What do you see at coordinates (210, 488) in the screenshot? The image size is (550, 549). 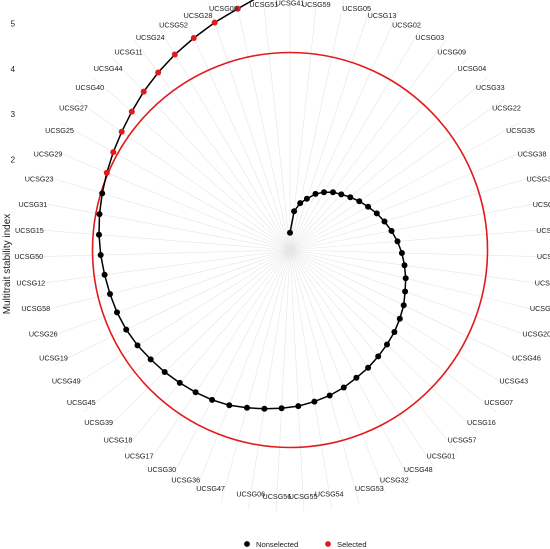 I see `label-UCSG47: UCSG47` at bounding box center [210, 488].